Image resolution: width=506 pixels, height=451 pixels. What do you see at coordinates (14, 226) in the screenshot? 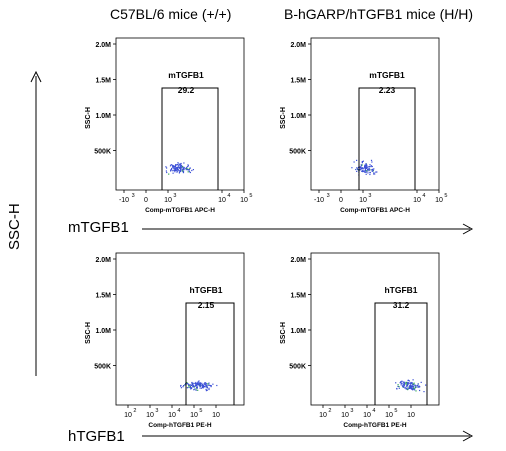
I see `y-axis-big-label: SSC-H` at bounding box center [14, 226].